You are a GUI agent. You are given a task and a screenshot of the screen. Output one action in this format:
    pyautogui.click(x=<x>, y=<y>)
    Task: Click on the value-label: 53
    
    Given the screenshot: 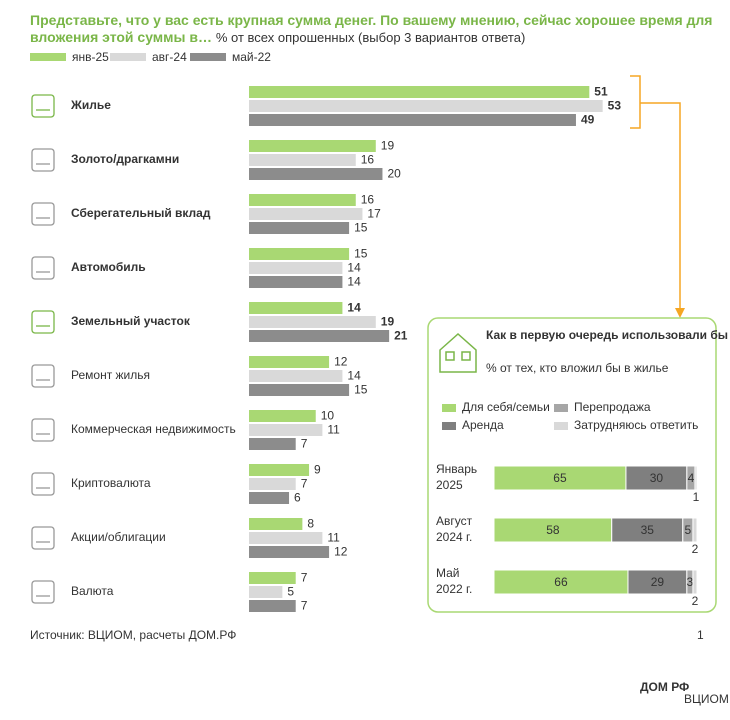 What is the action you would take?
    pyautogui.click(x=615, y=106)
    